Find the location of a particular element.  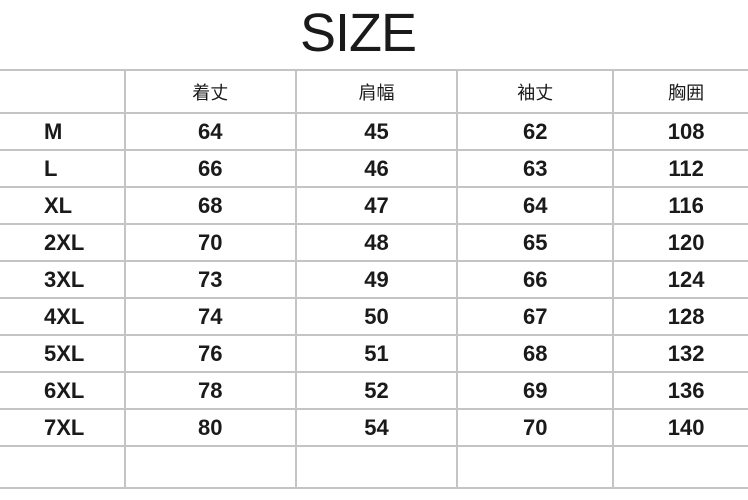

cell-shoulder: 45 is located at coordinates (376, 131).